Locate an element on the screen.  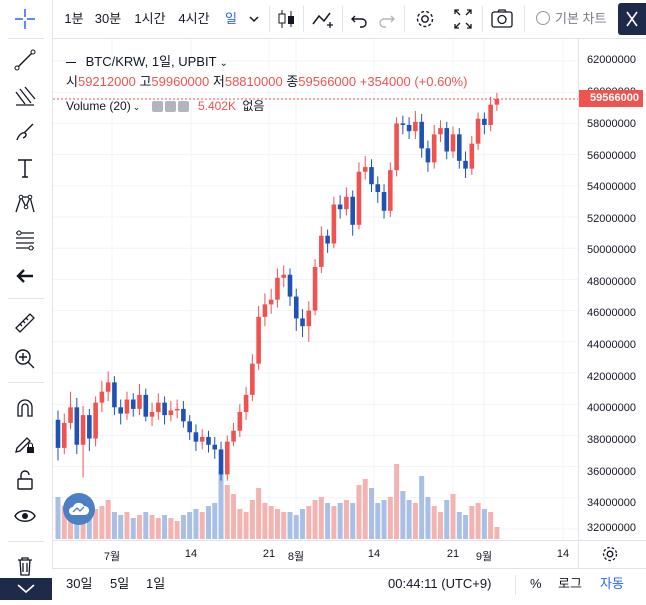
volume-legend: Volume (20) ⌄ 5.402K 없음 is located at coordinates (165, 105).